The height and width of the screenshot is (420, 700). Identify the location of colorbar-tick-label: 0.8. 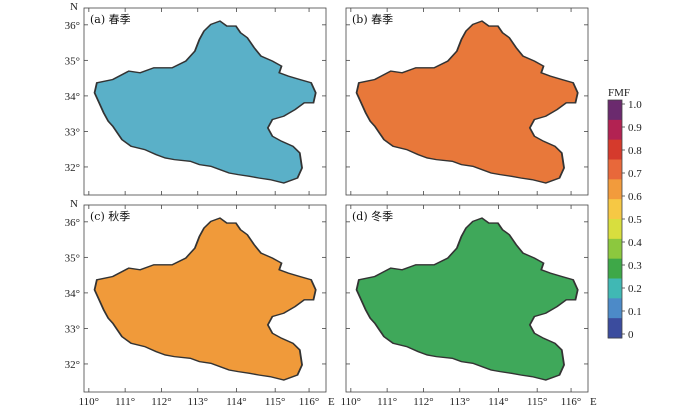
(635, 151).